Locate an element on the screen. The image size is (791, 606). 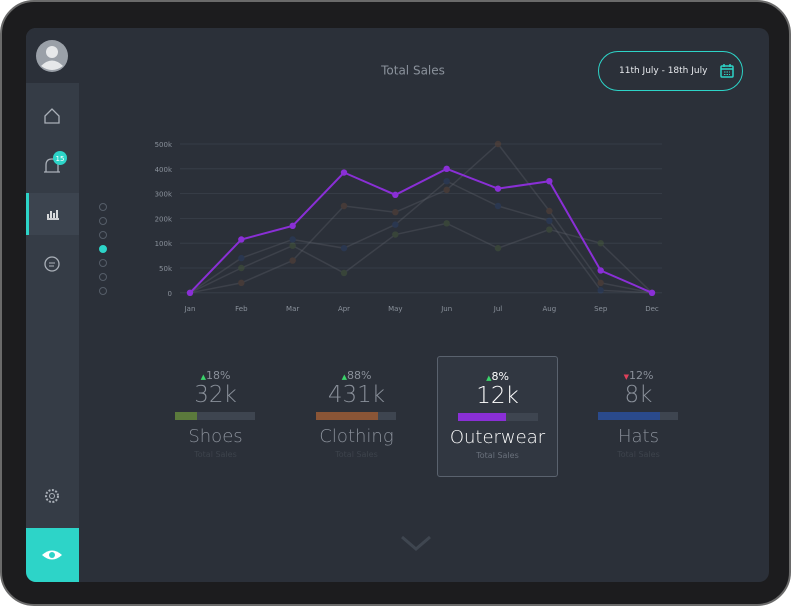
category-card: ▲18% 32k Shoes Total Sales is located at coordinates (215, 416).